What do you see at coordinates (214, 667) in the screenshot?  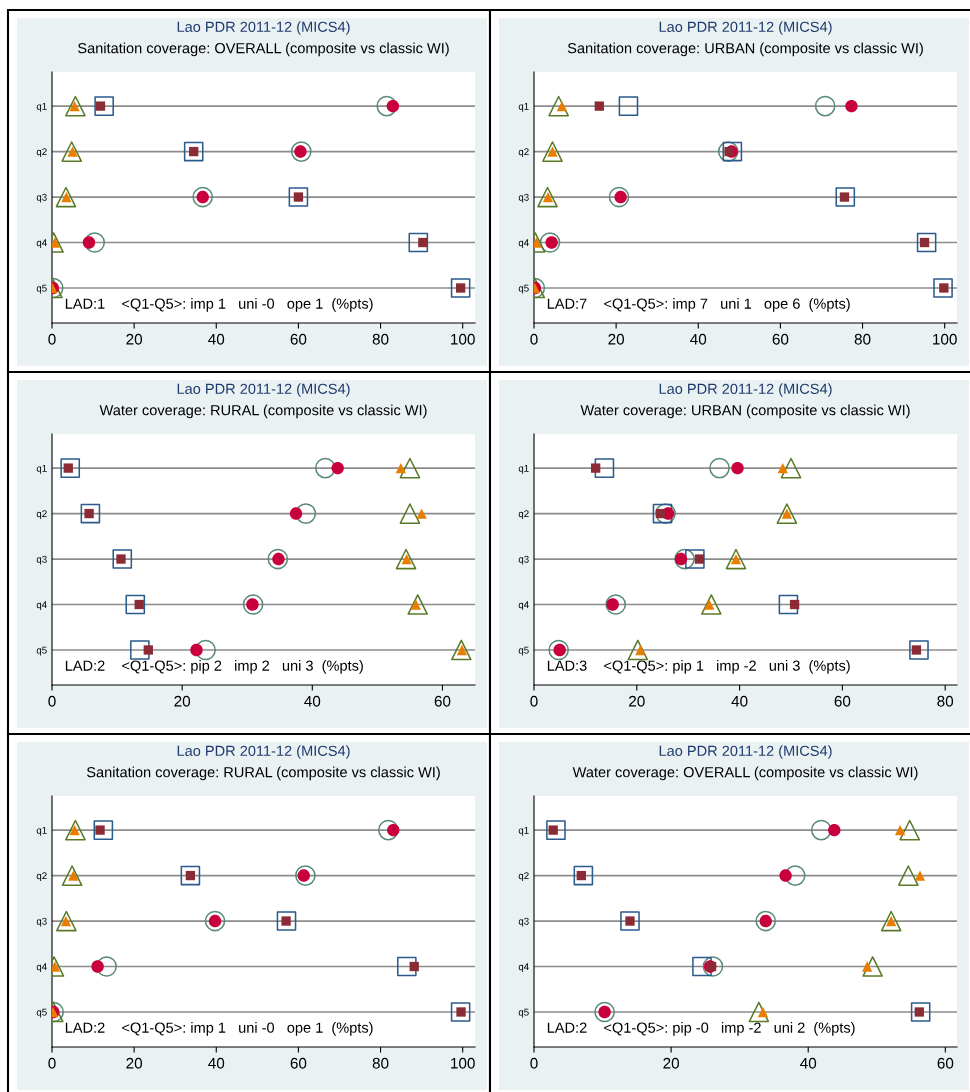 I see `annotation: LAD:2 <Q1-Q5>: pip 2 imp 2 uni 3 (%pts)` at bounding box center [214, 667].